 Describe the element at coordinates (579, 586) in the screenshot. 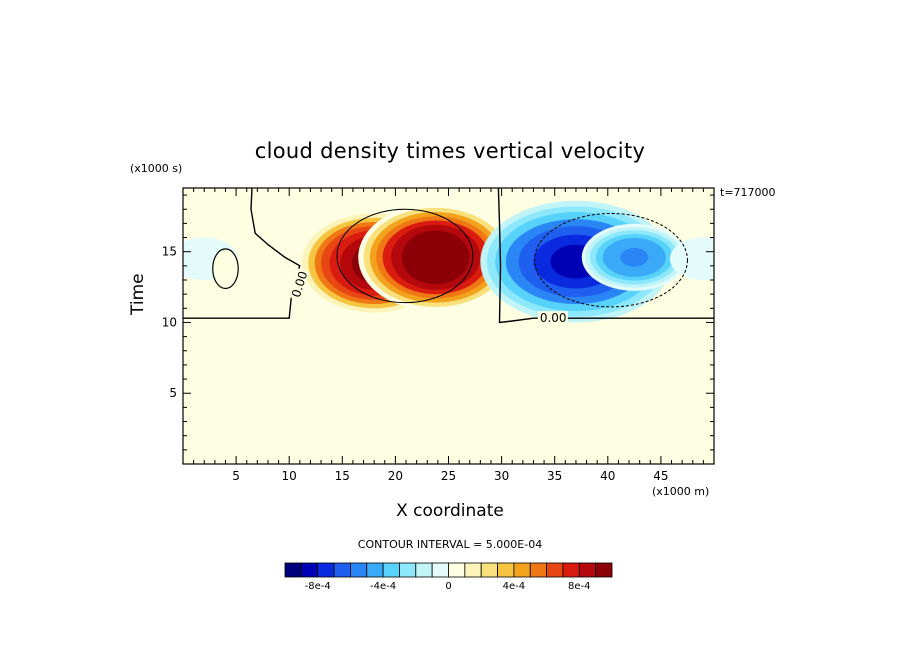

I see `colorbar-label-4: 8e-4` at that location.